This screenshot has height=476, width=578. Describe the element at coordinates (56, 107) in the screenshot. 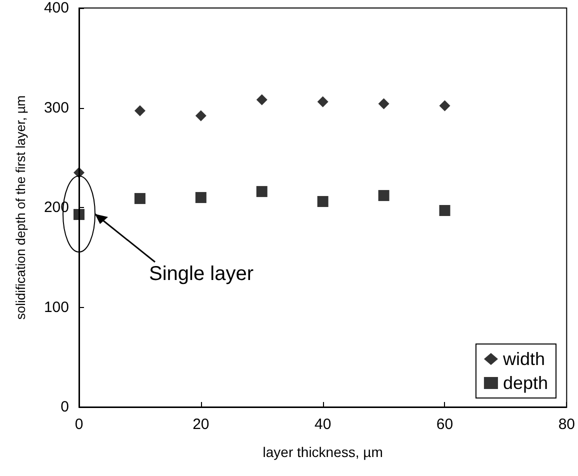

I see `y-tick-label: 300` at that location.